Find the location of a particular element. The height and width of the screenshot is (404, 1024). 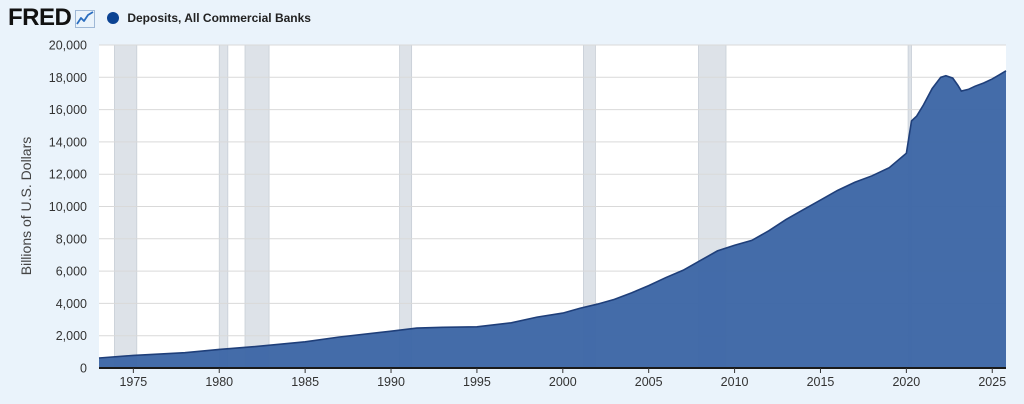

y-tick-label: 0 is located at coordinates (83, 369).